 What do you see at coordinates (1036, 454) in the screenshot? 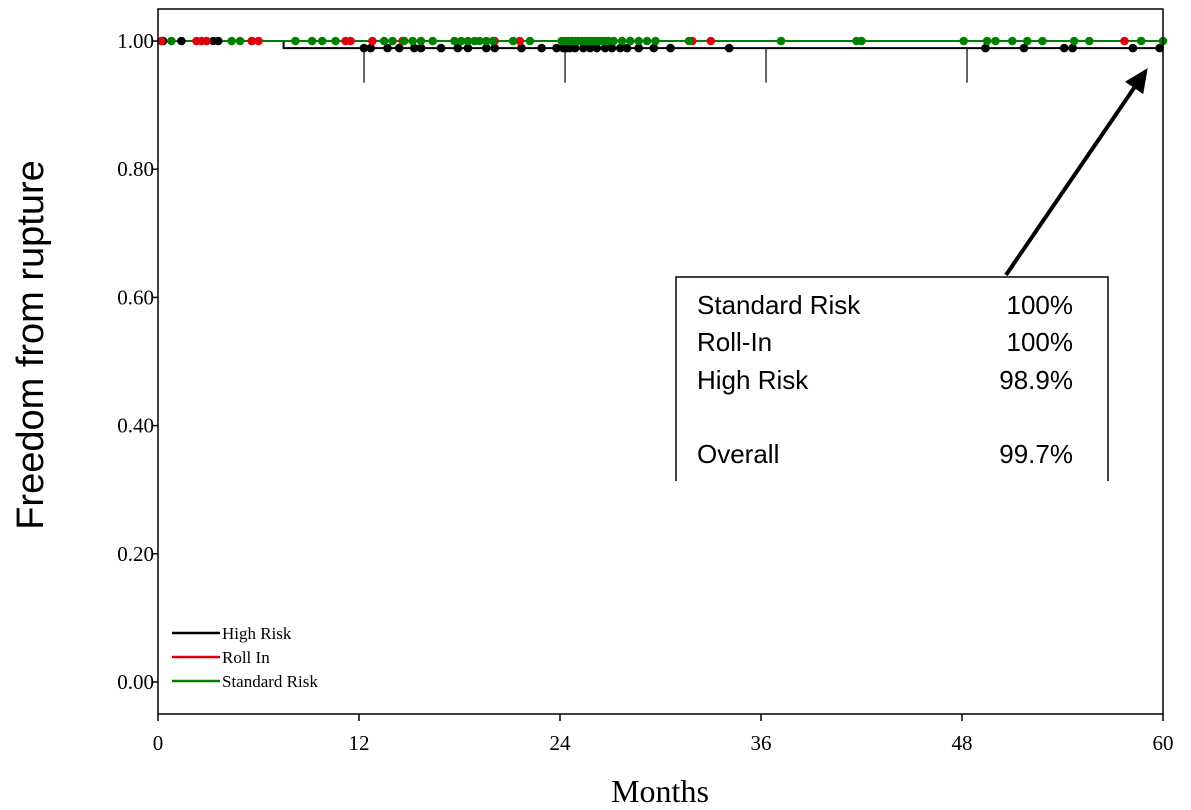
I see `annotation-value: 99.7%` at bounding box center [1036, 454].